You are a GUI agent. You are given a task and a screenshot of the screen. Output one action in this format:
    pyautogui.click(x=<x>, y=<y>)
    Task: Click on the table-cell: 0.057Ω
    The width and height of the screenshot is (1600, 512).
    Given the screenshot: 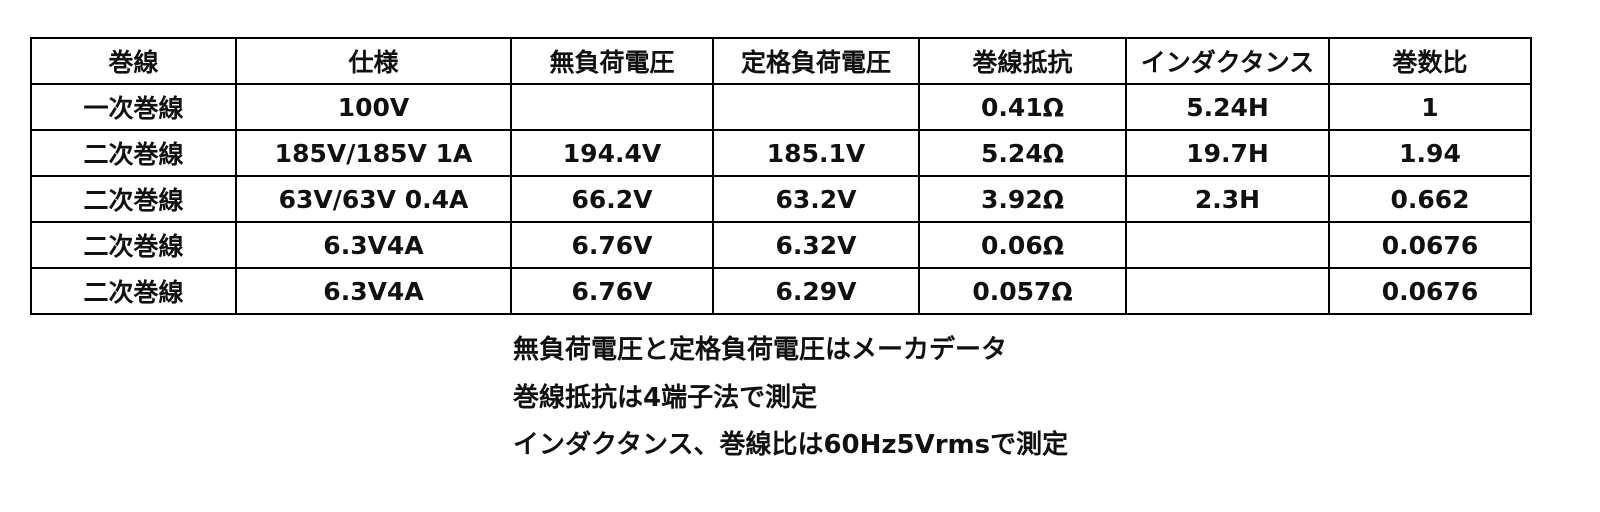 What is the action you would take?
    pyautogui.click(x=1022, y=291)
    